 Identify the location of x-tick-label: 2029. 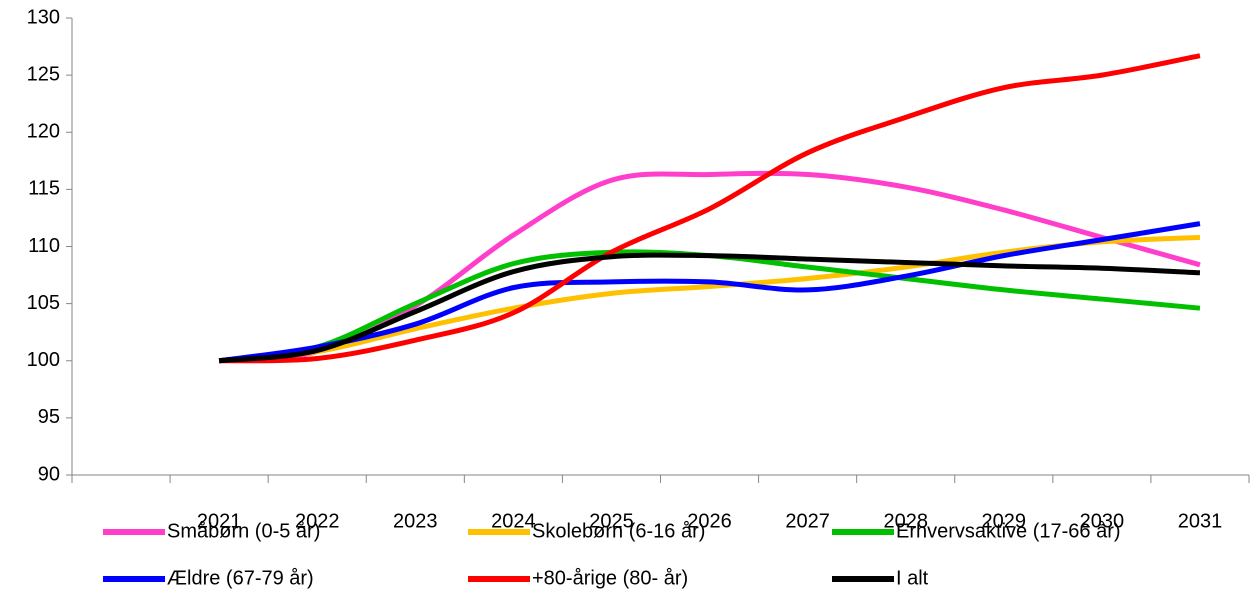
(1004, 521).